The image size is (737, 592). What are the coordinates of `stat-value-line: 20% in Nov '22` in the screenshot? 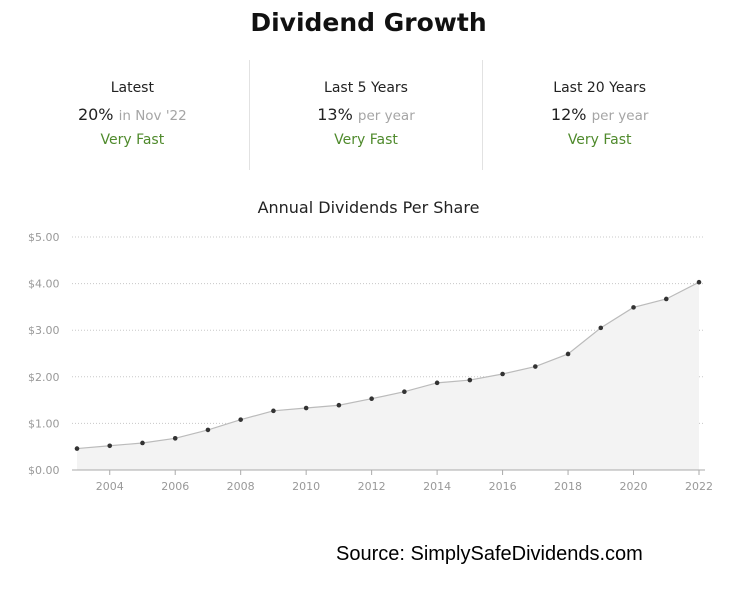 It's located at (132, 114).